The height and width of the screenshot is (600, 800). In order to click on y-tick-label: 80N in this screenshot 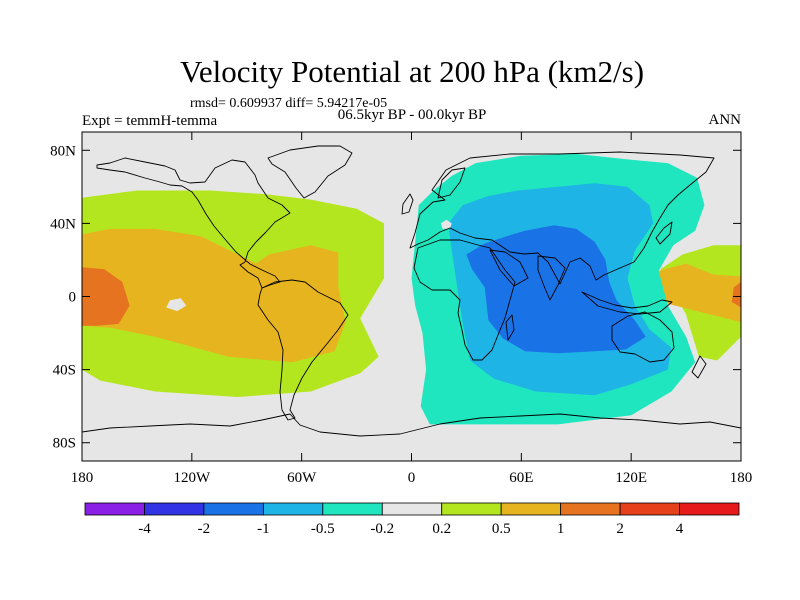, I will do `click(63, 151)`.